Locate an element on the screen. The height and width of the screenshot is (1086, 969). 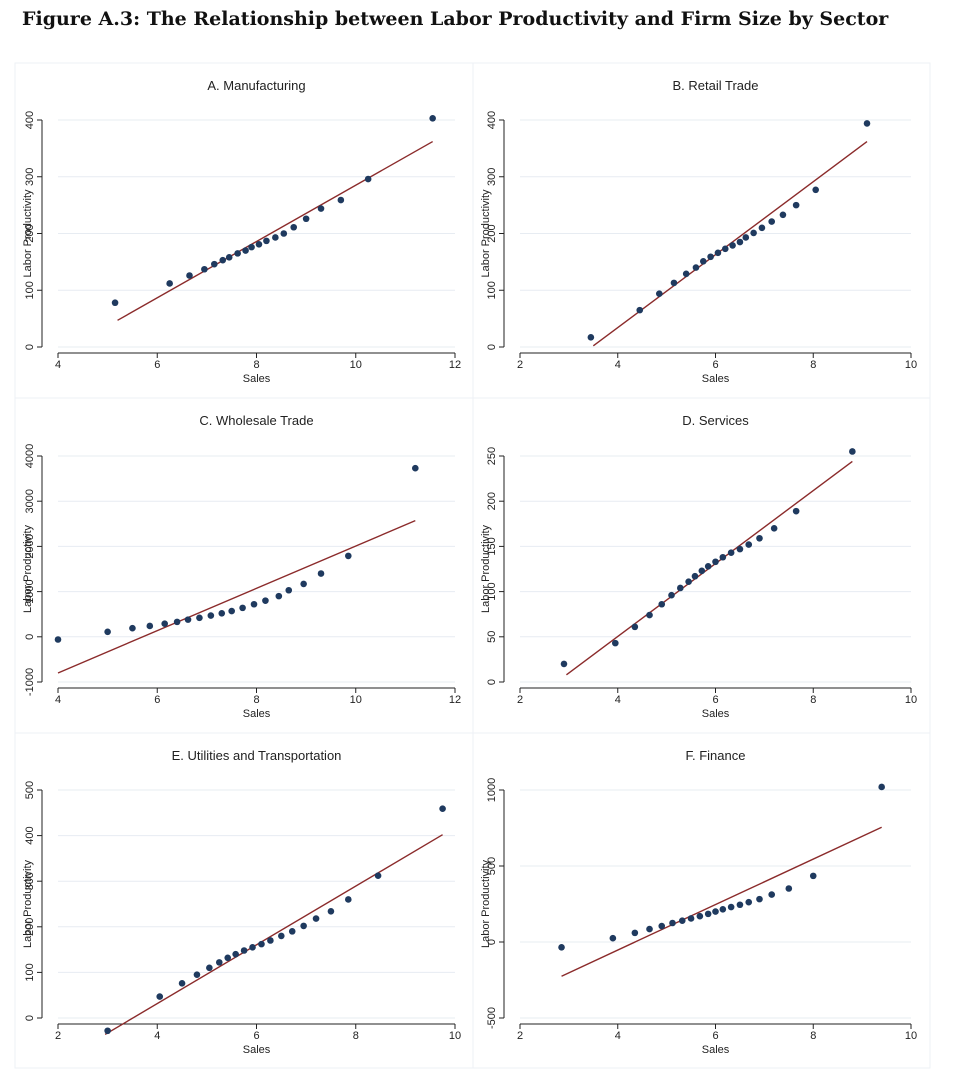
y-tick-label: 2000 is located at coordinates (30, 546).